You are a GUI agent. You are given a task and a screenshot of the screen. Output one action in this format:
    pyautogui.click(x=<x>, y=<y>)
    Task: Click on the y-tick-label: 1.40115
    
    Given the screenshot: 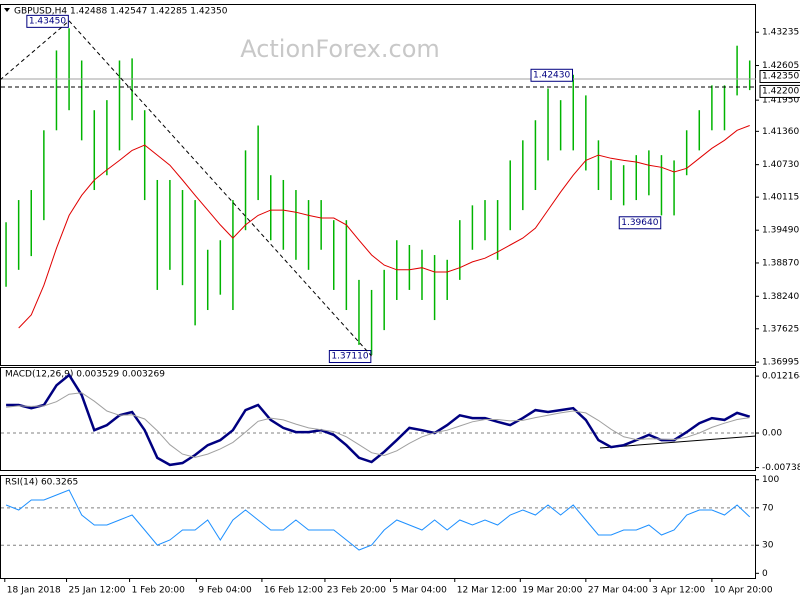 What is the action you would take?
    pyautogui.click(x=780, y=198)
    